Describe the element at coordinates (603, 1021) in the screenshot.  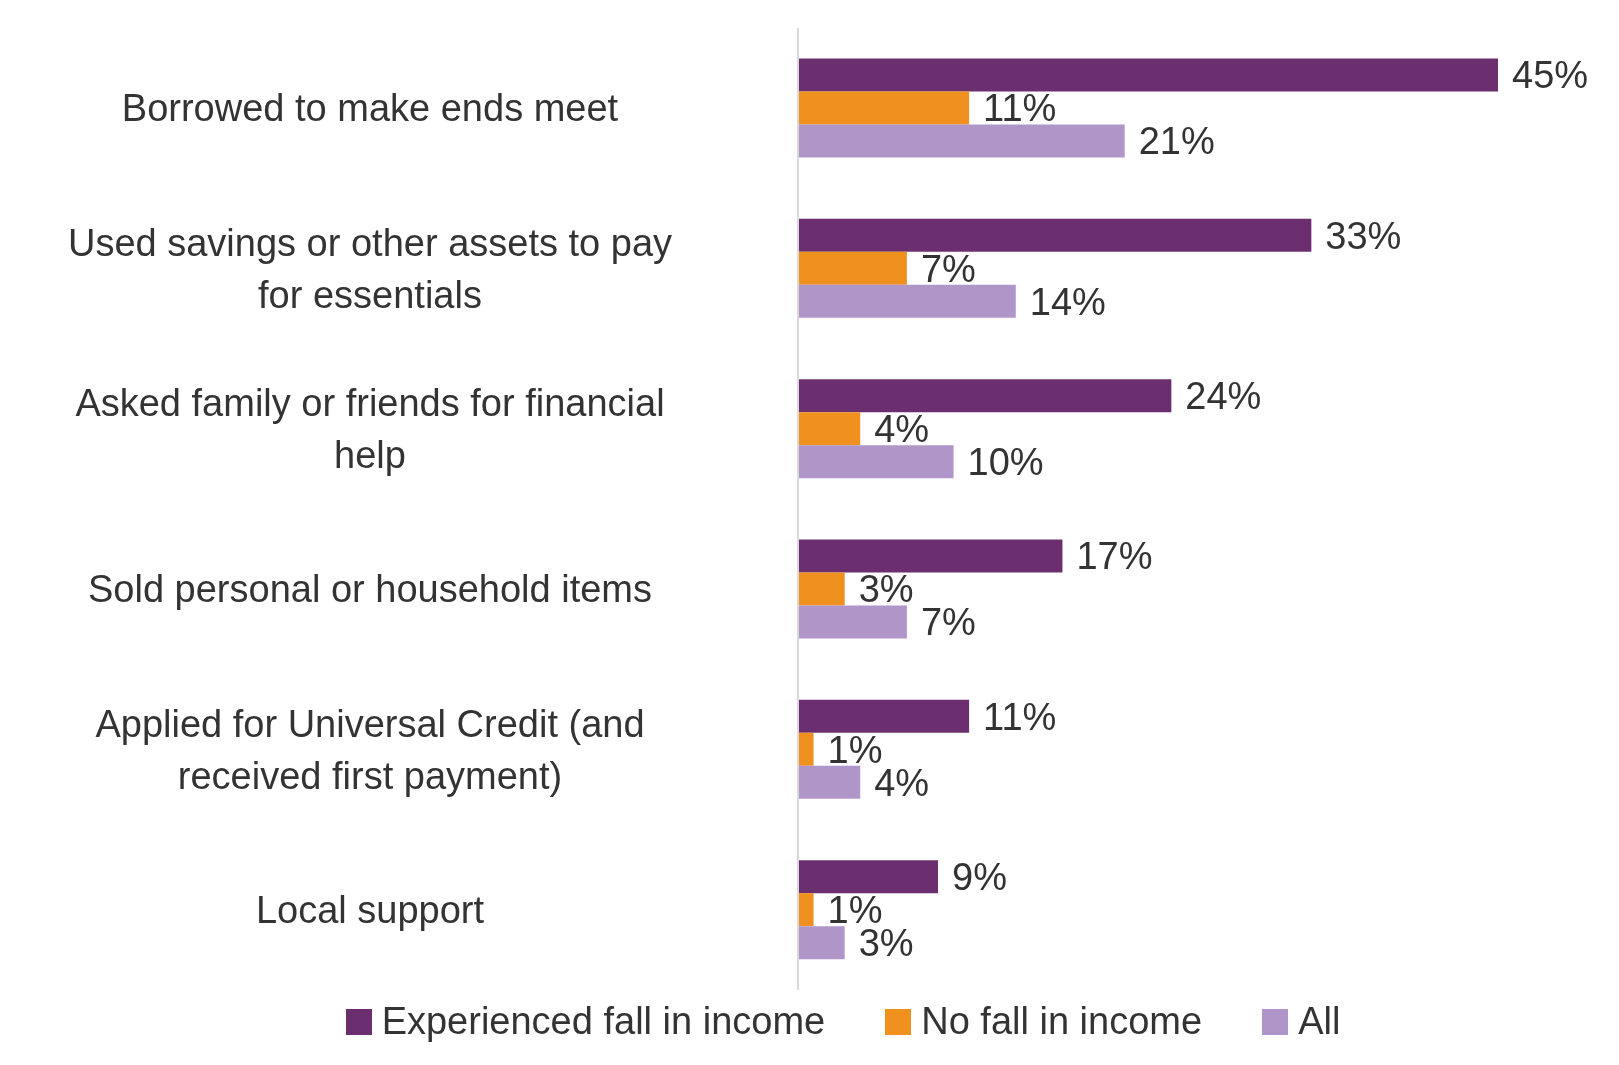
I see `legend-label: Experienced fall in income` at that location.